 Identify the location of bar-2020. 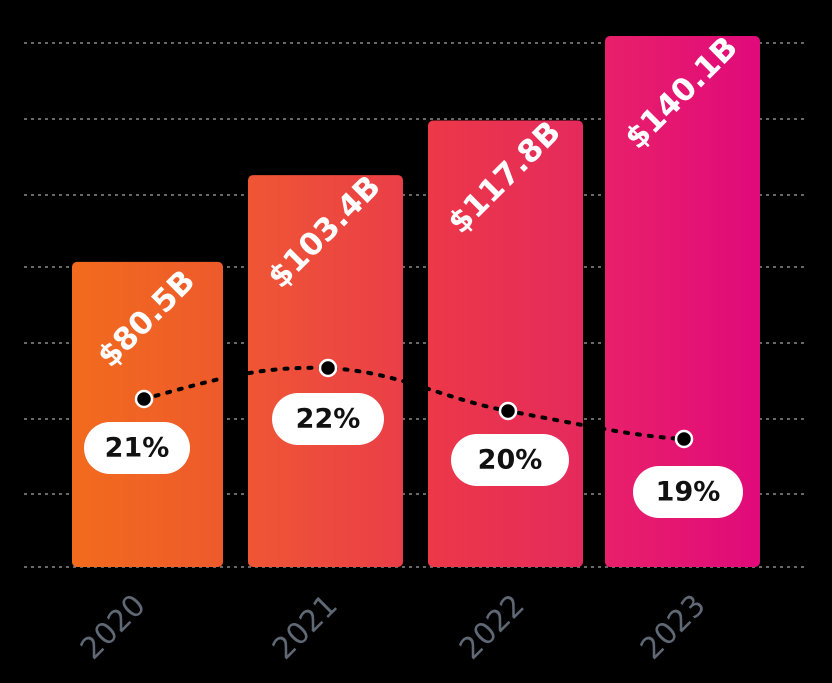
(147, 414).